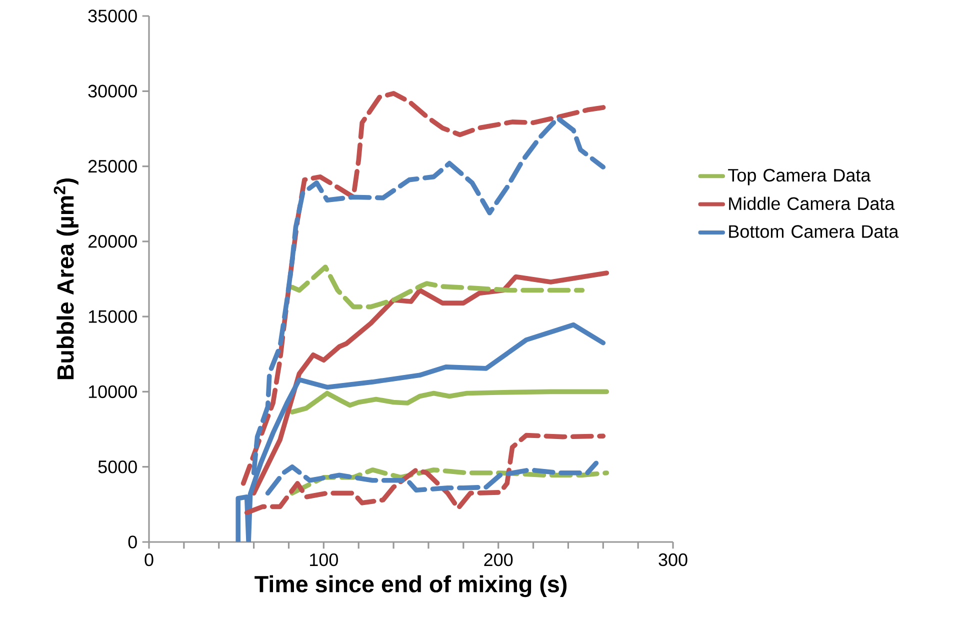 The width and height of the screenshot is (978, 636). I want to click on y-tick-label: 5000, so click(117, 467).